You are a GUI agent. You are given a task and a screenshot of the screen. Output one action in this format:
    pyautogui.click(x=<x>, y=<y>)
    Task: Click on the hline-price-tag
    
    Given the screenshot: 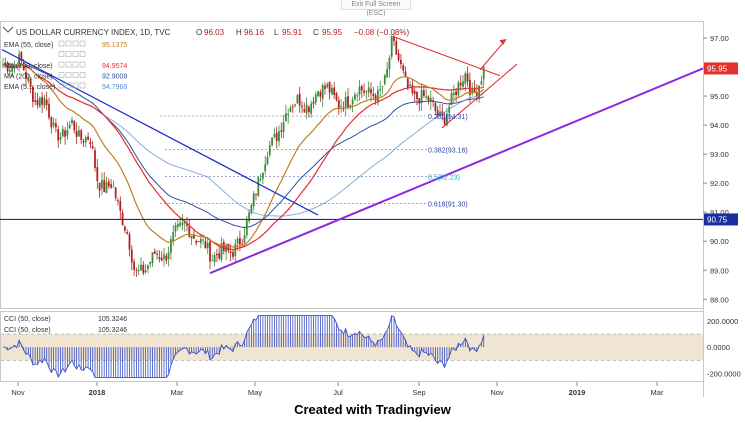 What is the action you would take?
    pyautogui.click(x=721, y=219)
    